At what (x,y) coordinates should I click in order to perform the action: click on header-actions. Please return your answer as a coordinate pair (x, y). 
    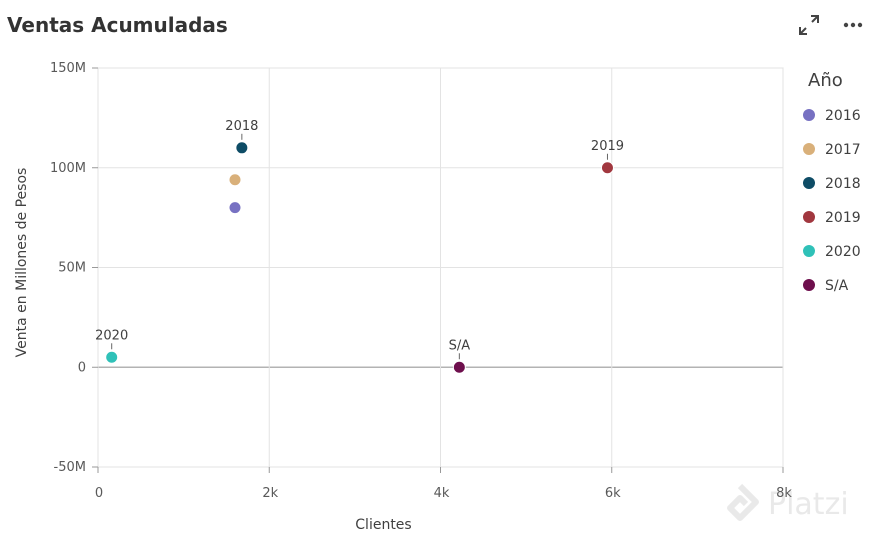
    Looking at the image, I should click on (831, 25).